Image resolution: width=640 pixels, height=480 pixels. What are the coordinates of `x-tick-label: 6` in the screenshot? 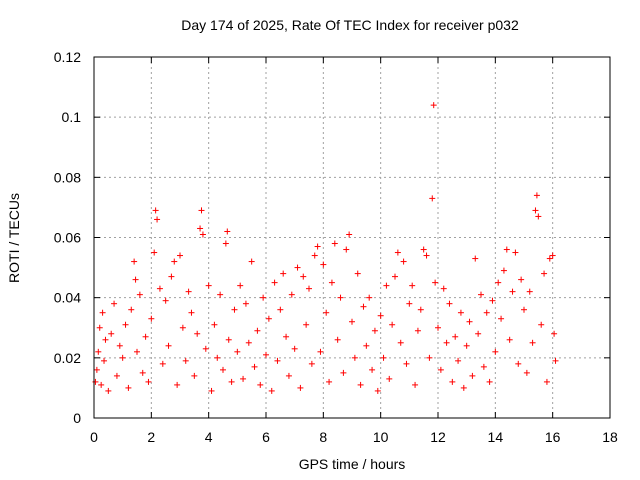 It's located at (266, 437).